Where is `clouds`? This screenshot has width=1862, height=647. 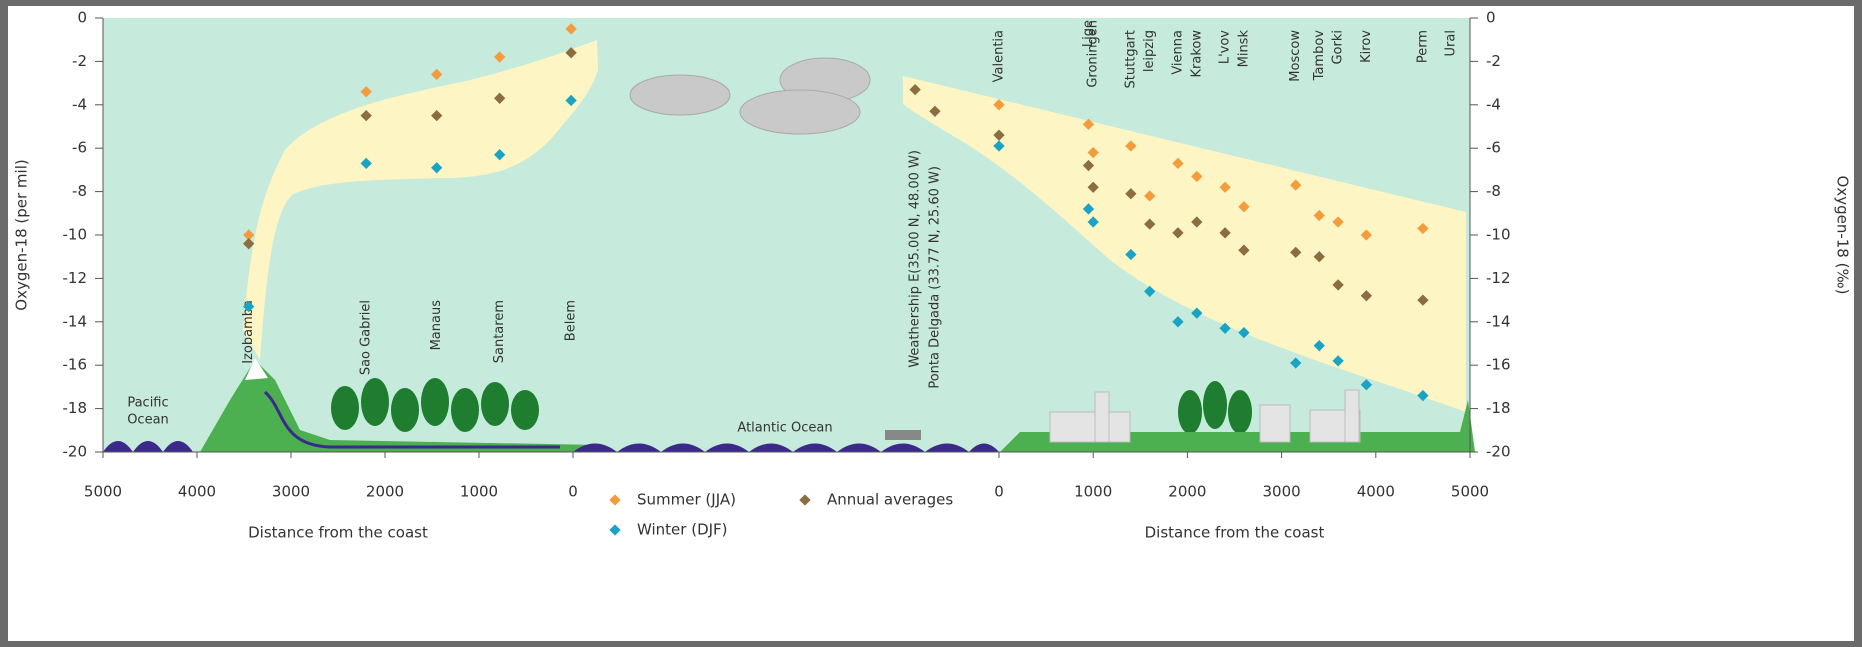 clouds is located at coordinates (750, 96).